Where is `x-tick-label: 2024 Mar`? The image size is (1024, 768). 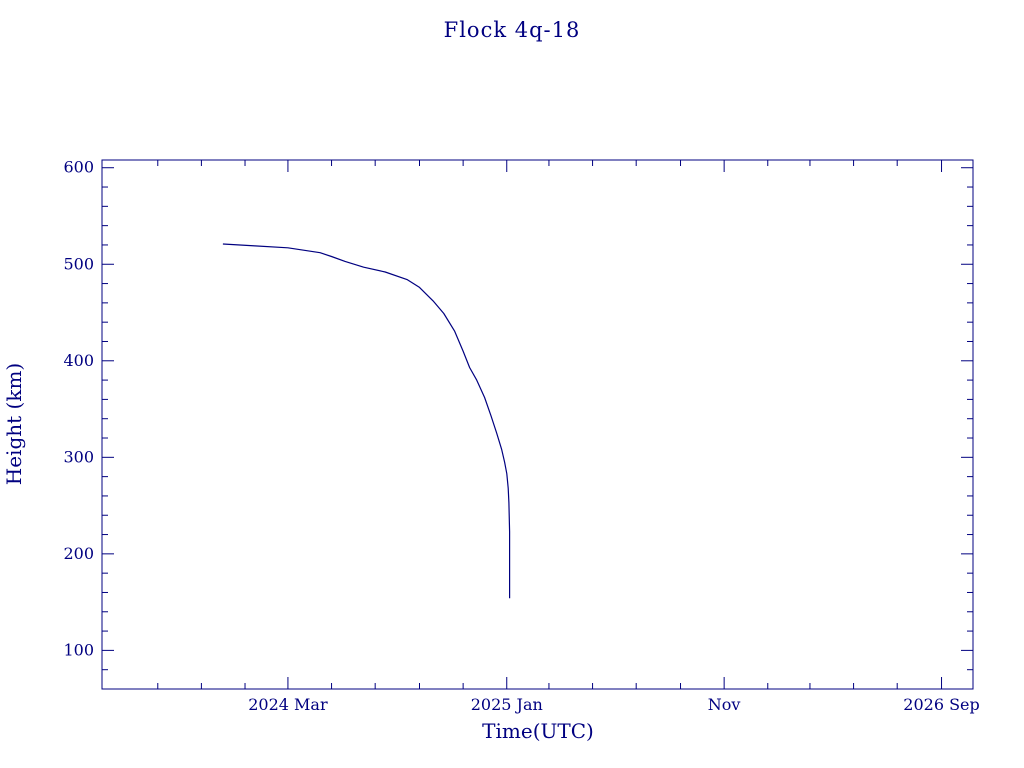
x-tick-label: 2024 Mar is located at coordinates (288, 704).